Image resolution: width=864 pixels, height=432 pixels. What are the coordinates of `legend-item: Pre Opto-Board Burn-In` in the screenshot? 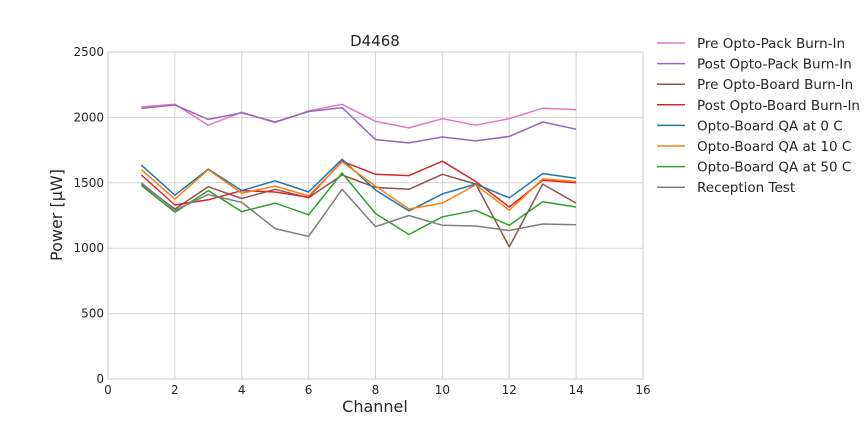 It's located at (755, 85).